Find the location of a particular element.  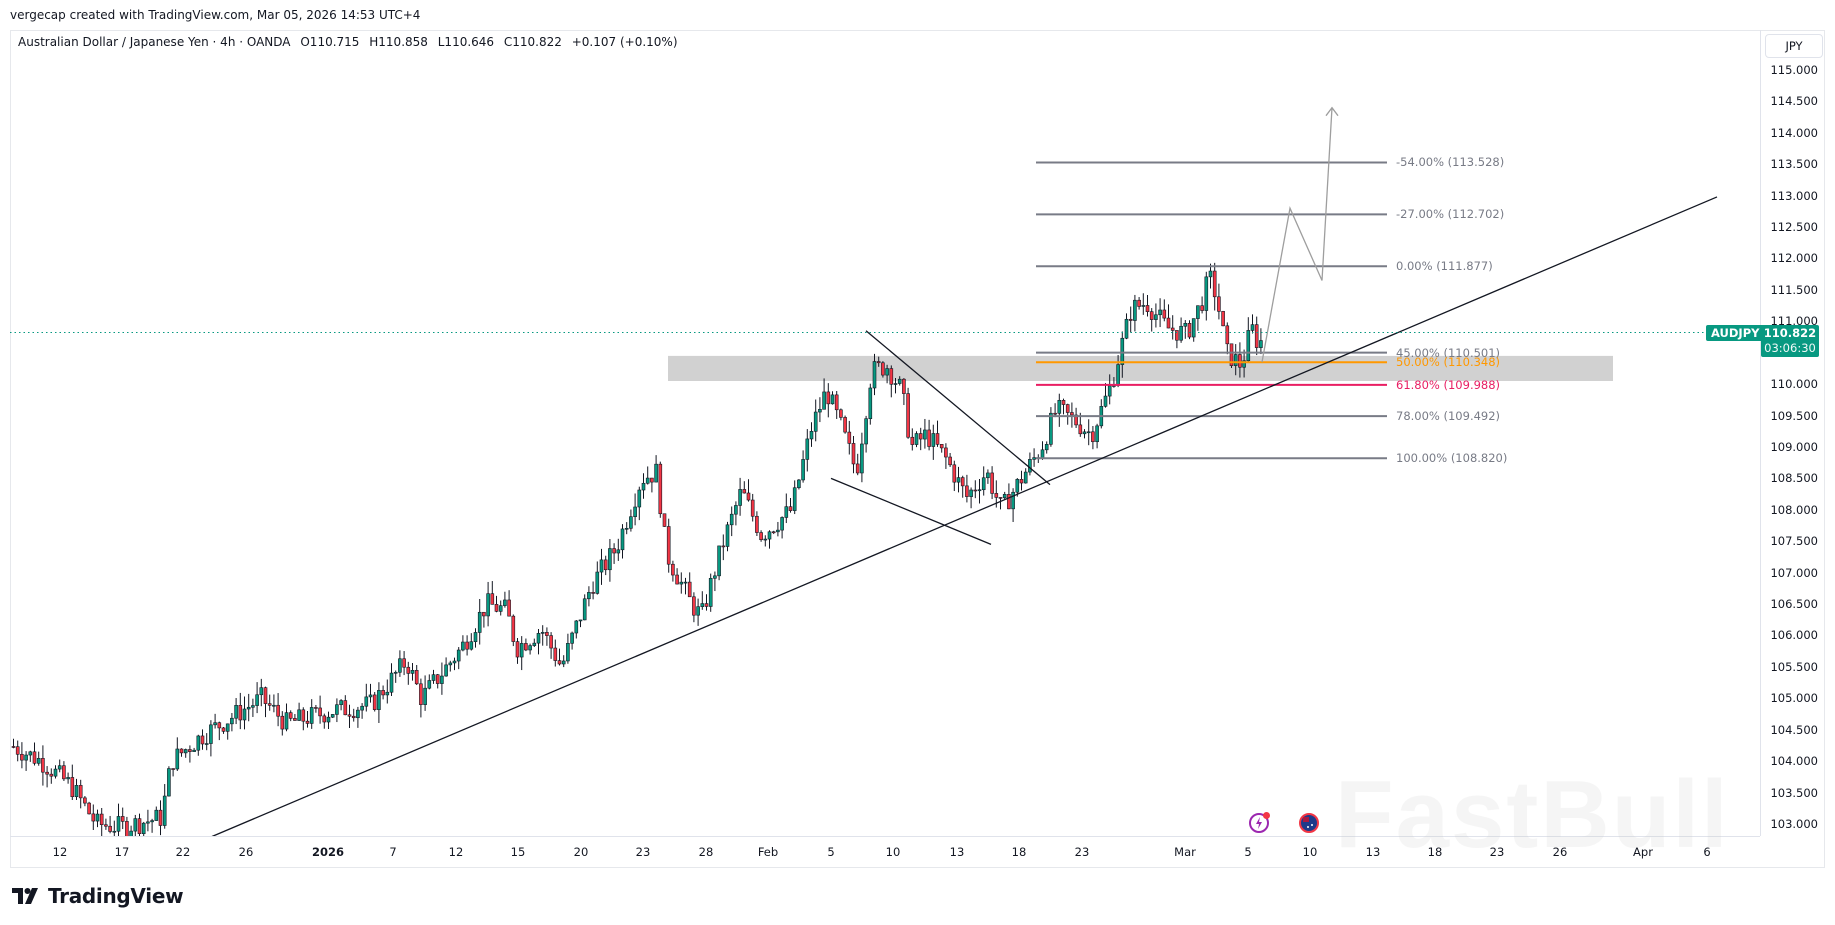

ohlc-close: C110.822 is located at coordinates (532, 42).